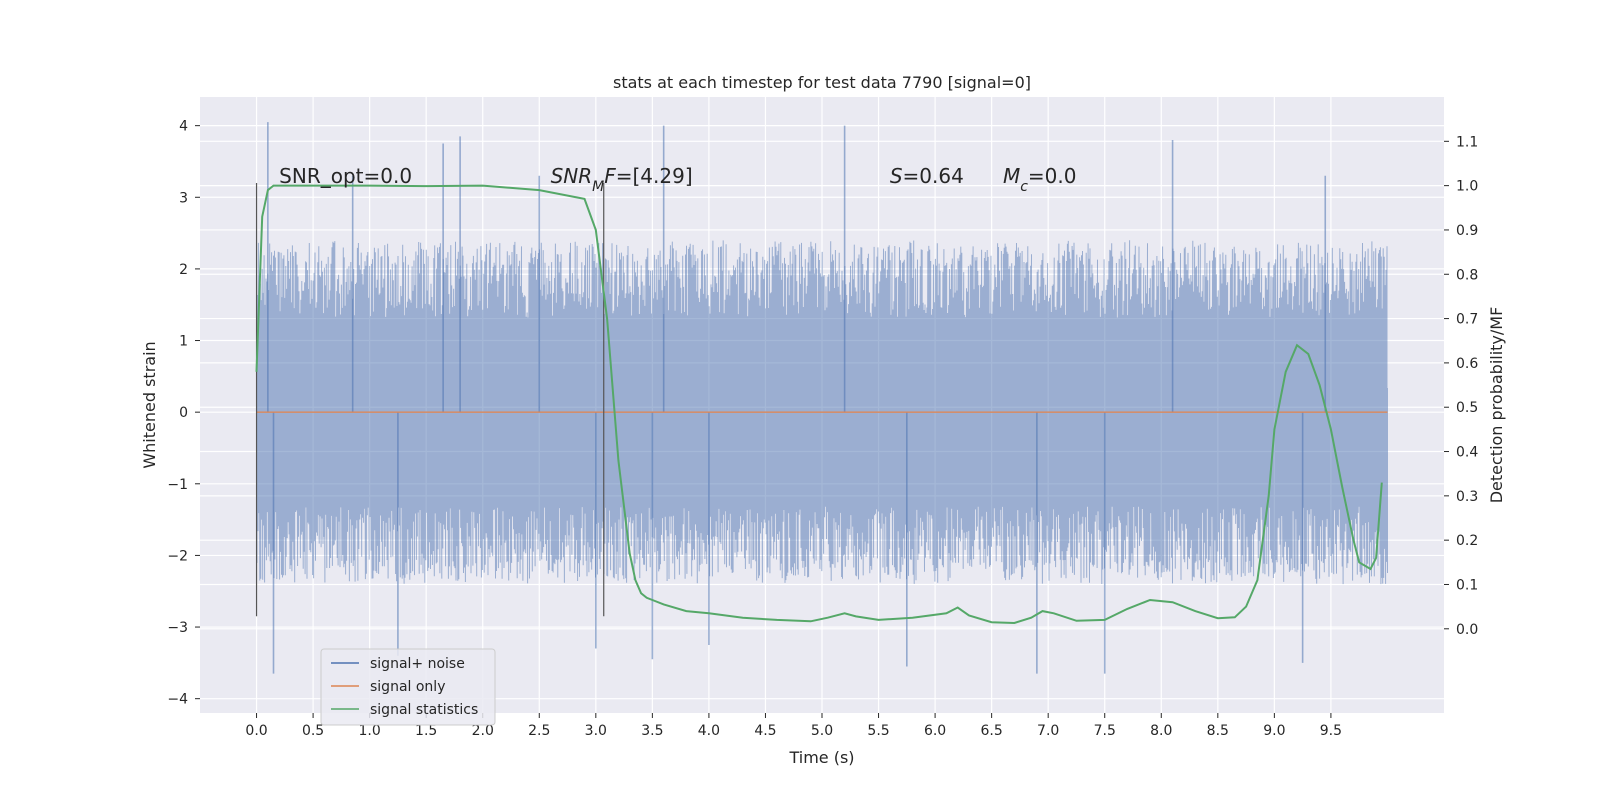 The width and height of the screenshot is (1600, 800). What do you see at coordinates (1496, 405) in the screenshot?
I see `y-axis-right-label: Detection probability/MF` at bounding box center [1496, 405].